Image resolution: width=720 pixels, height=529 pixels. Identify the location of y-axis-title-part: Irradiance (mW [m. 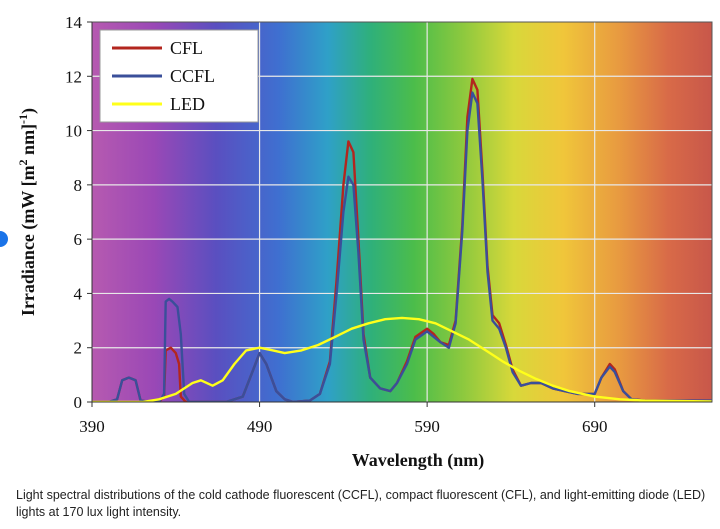
(28, 240).